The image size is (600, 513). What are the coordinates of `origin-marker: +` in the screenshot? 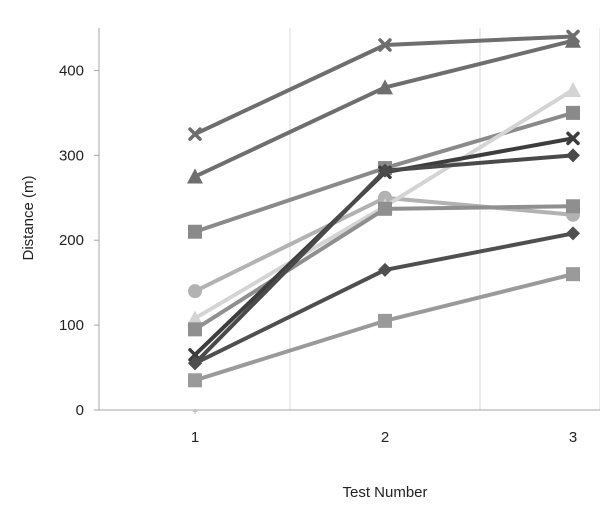 It's located at (195, 412).